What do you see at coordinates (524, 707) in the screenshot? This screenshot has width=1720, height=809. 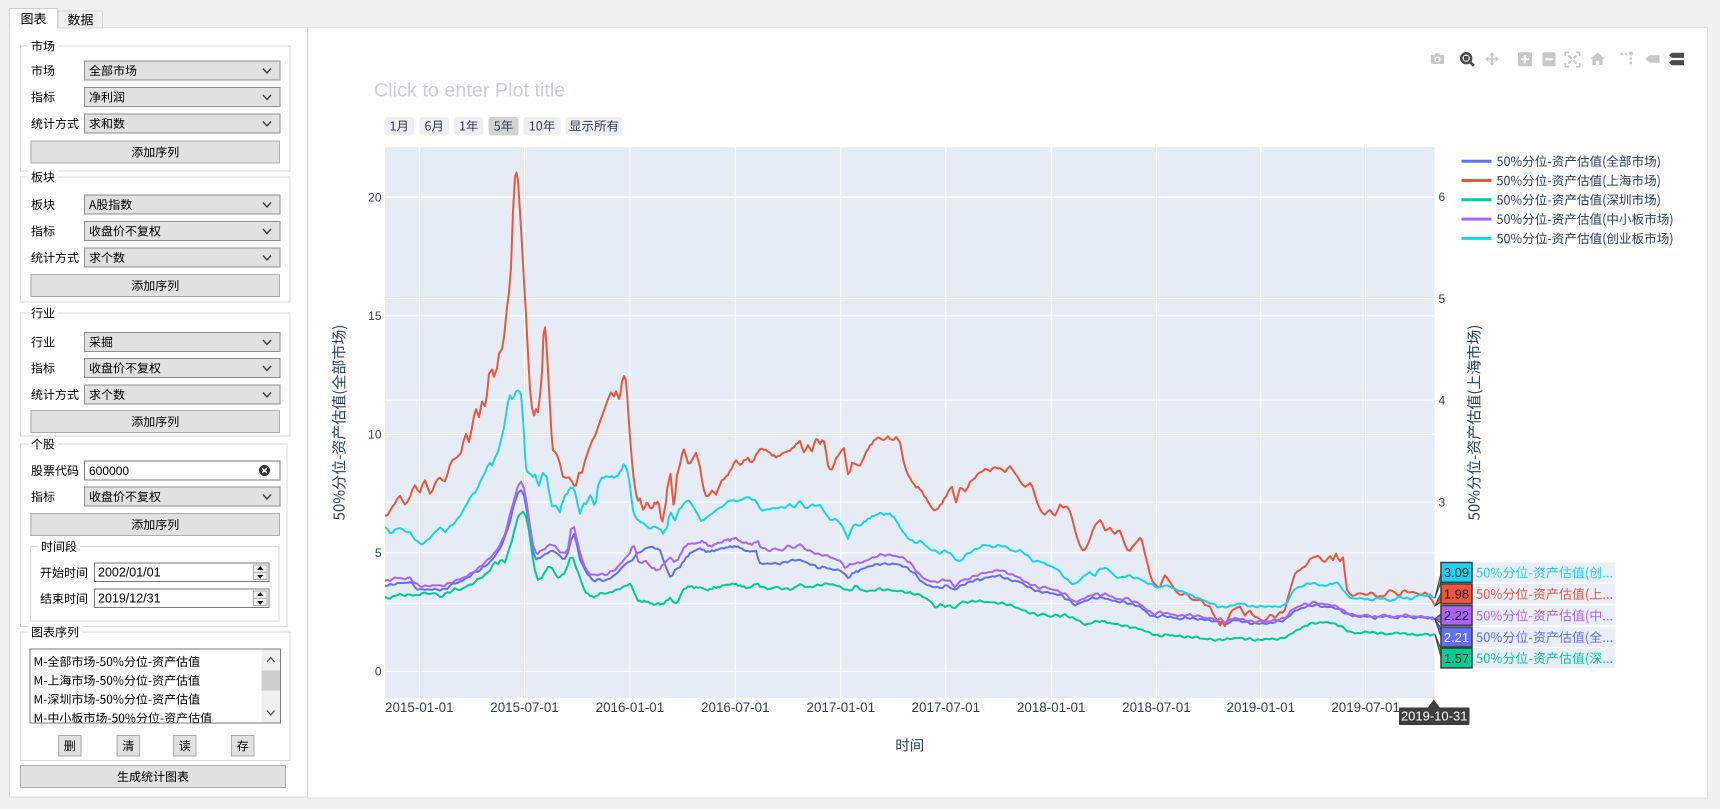 I see `svg-text: 2015-07-01` at bounding box center [524, 707].